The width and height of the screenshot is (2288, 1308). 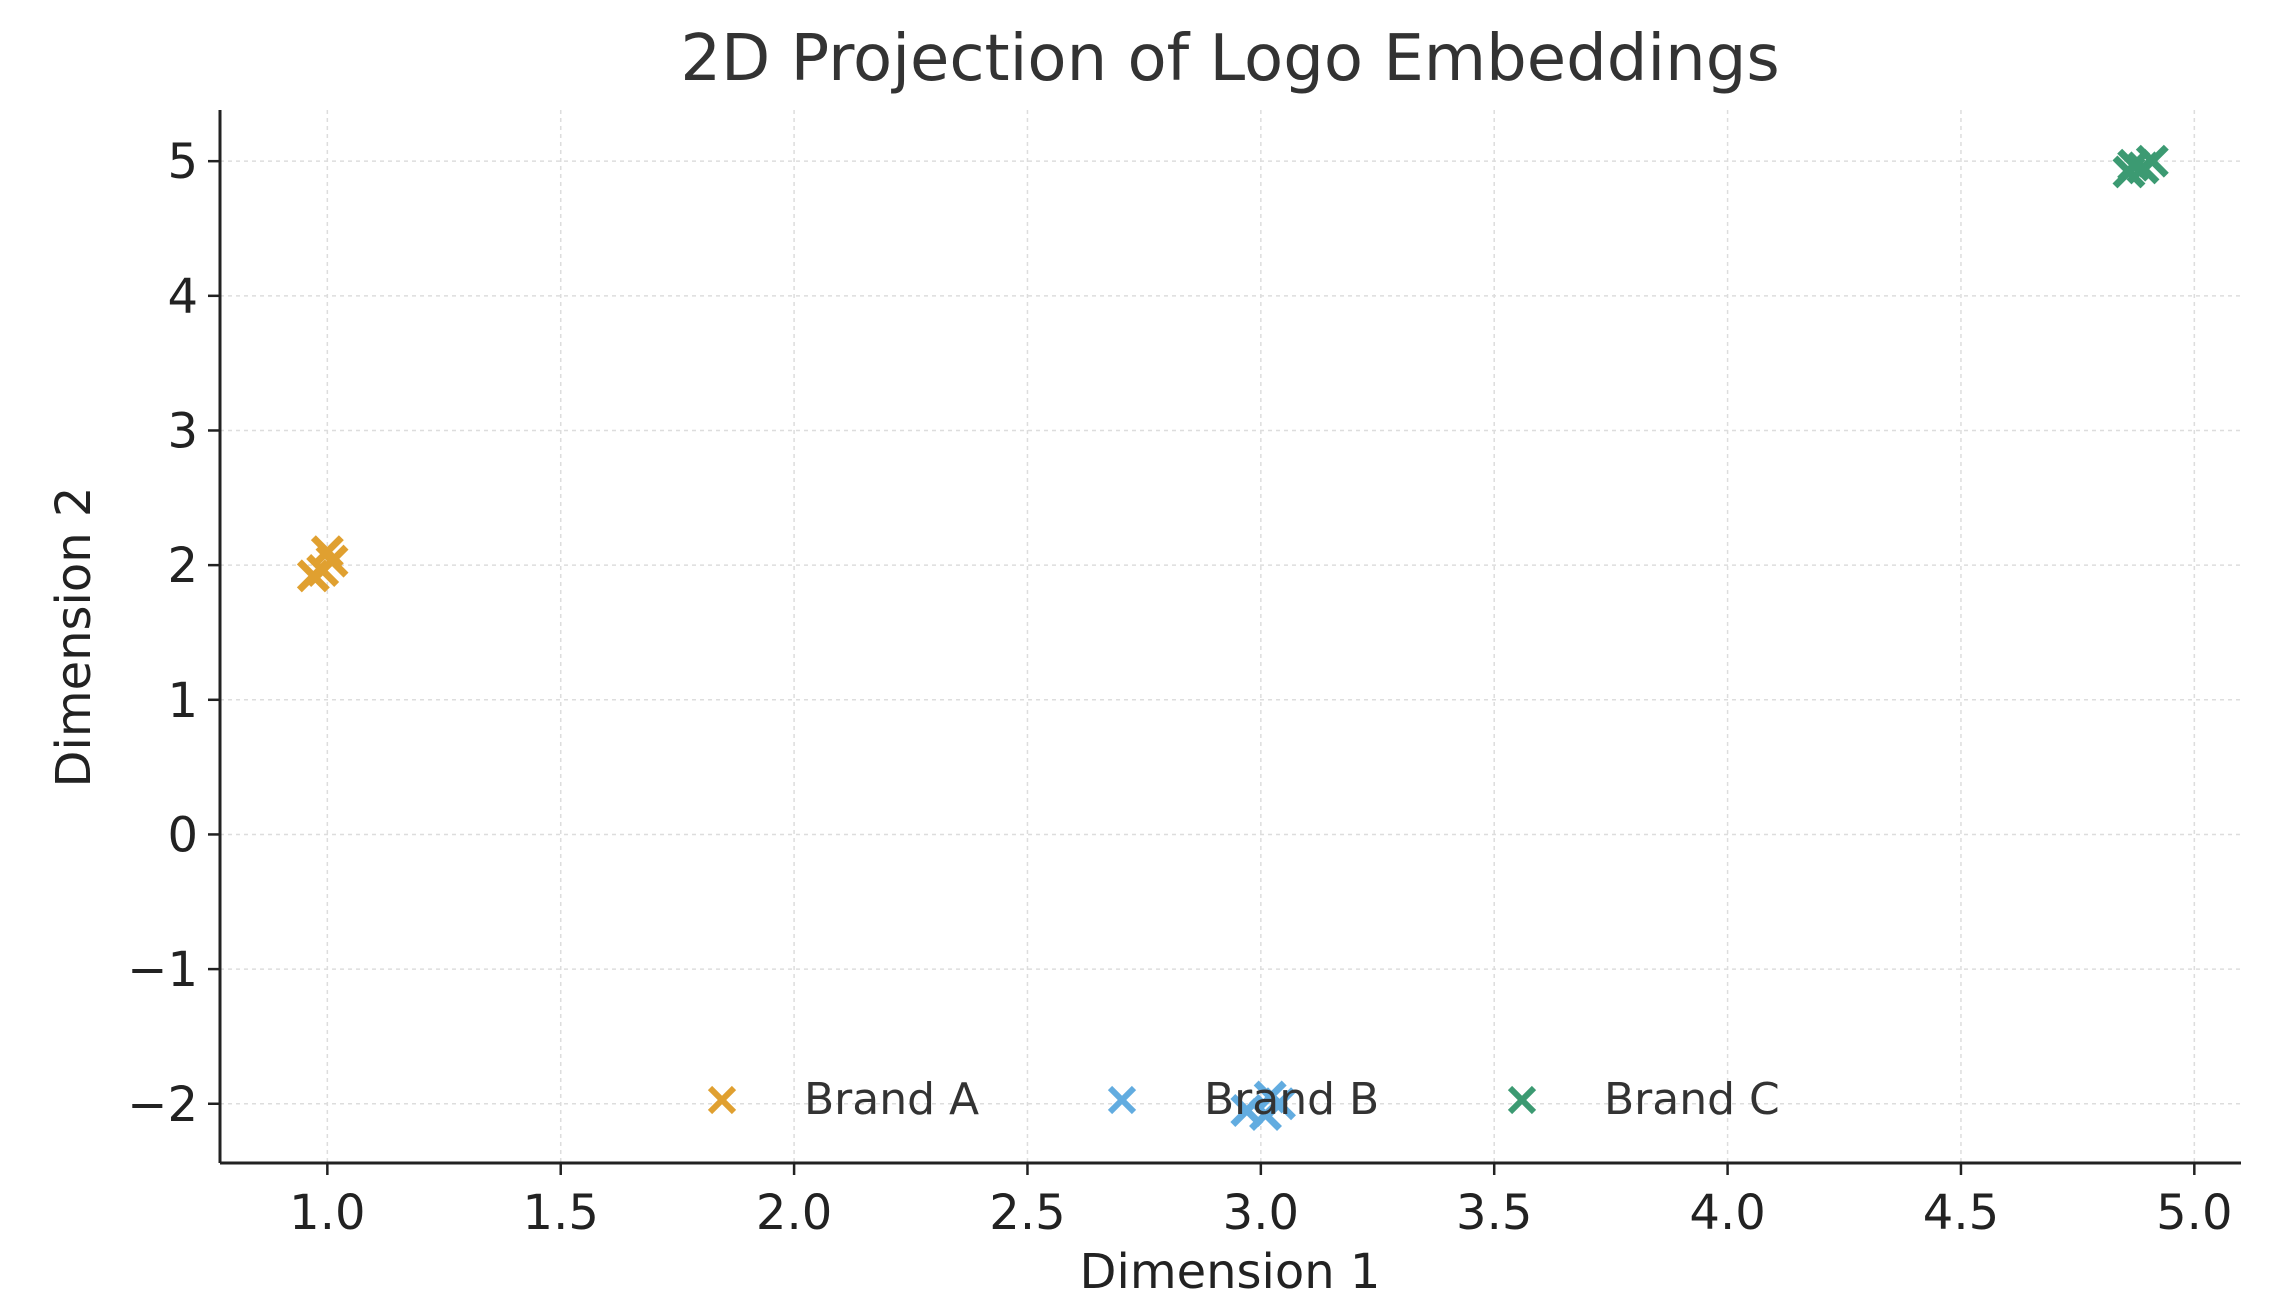 I want to click on x-tick-label: 3.0, so click(x=1261, y=1213).